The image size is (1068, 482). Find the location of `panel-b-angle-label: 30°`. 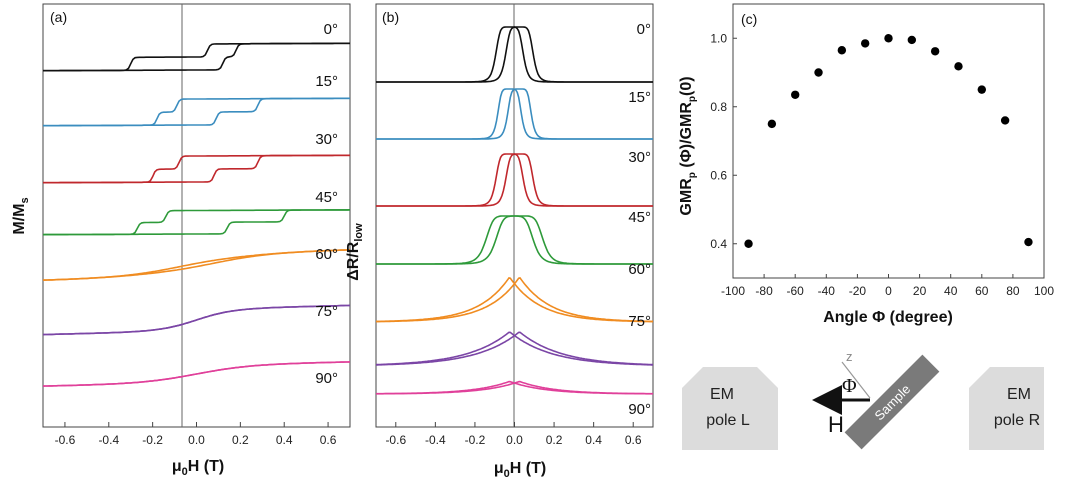

panel-b-angle-label: 30° is located at coordinates (639, 157).